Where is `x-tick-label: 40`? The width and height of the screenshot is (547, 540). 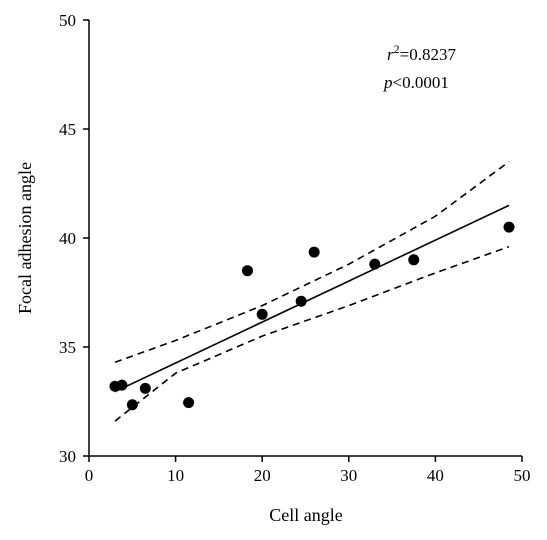 x-tick-label: 40 is located at coordinates (435, 475).